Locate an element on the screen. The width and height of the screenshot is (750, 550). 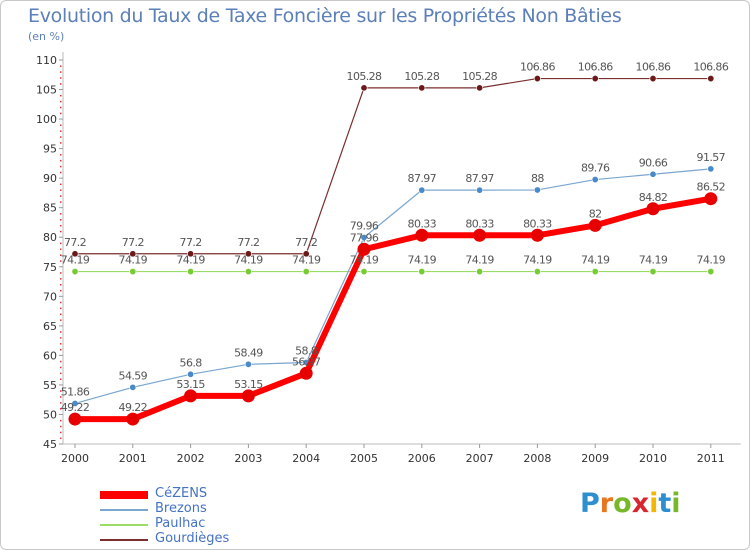
data-label: 89.76 is located at coordinates (595, 168).